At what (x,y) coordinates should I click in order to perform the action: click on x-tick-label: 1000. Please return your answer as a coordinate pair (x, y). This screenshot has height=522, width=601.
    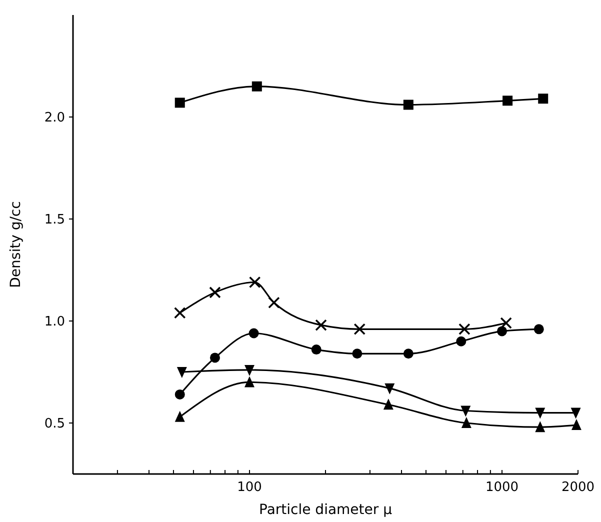
    Looking at the image, I should click on (502, 487).